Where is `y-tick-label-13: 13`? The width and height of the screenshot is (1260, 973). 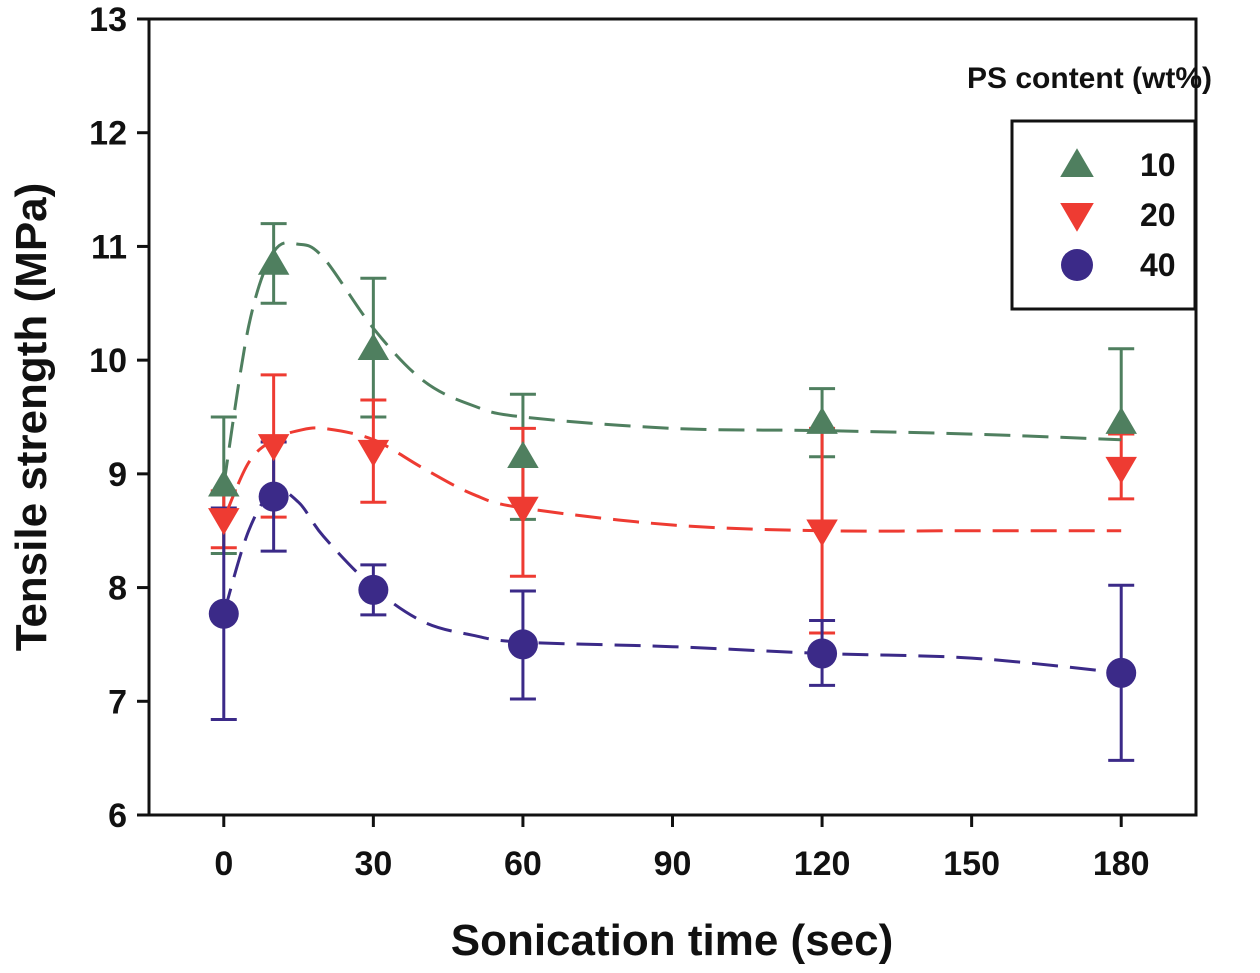
y-tick-label-13: 13 is located at coordinates (108, 20).